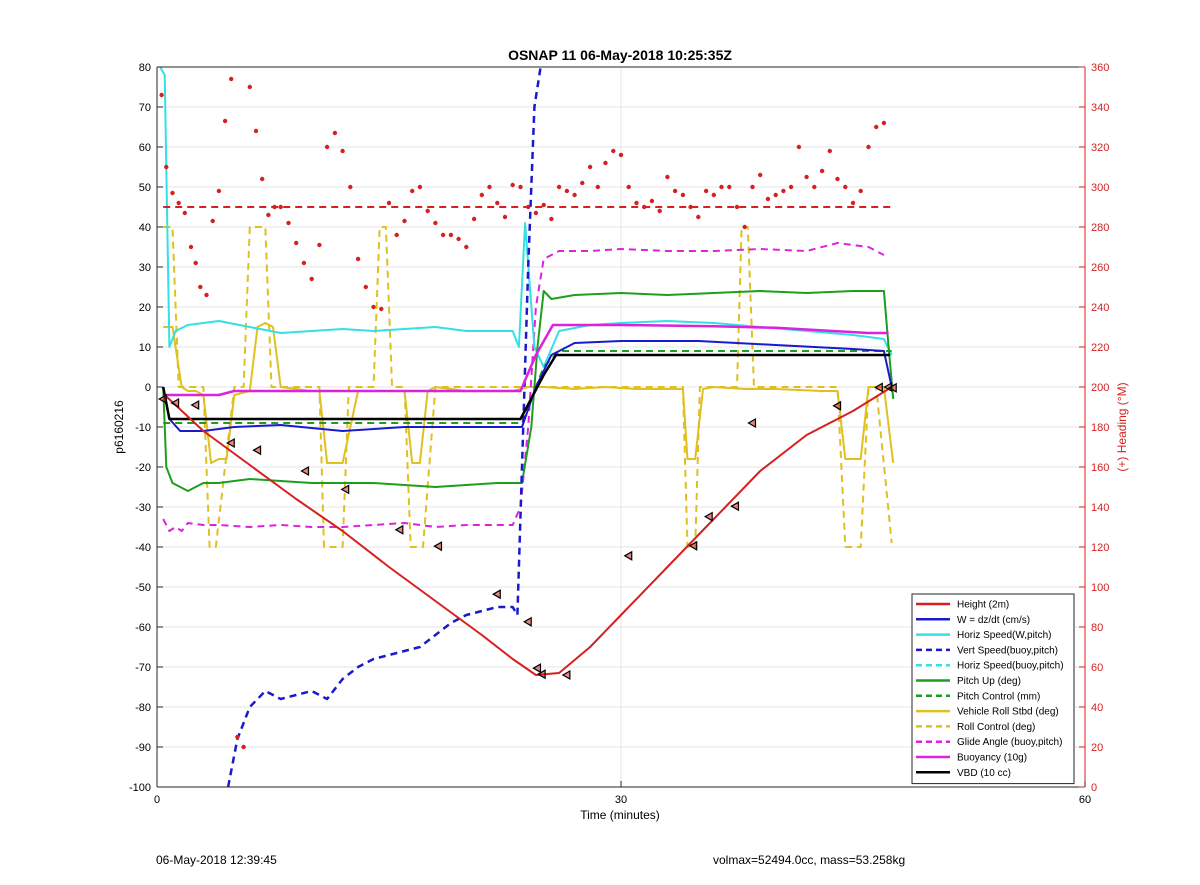  I want to click on y-axis-label: p6160216, so click(119, 427).